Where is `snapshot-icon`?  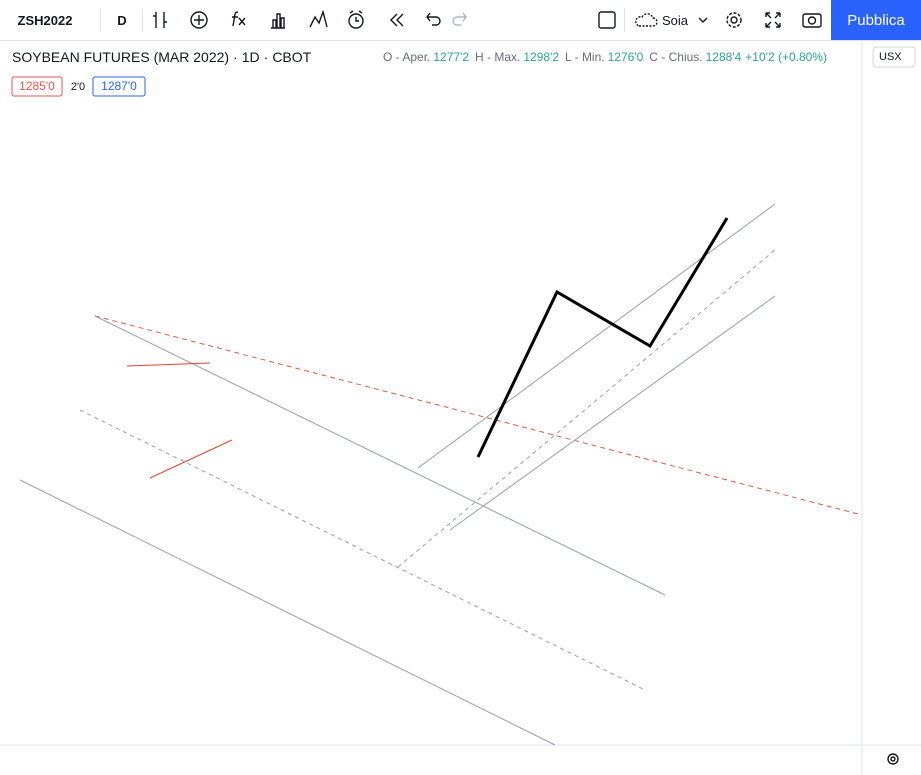 snapshot-icon is located at coordinates (812, 20).